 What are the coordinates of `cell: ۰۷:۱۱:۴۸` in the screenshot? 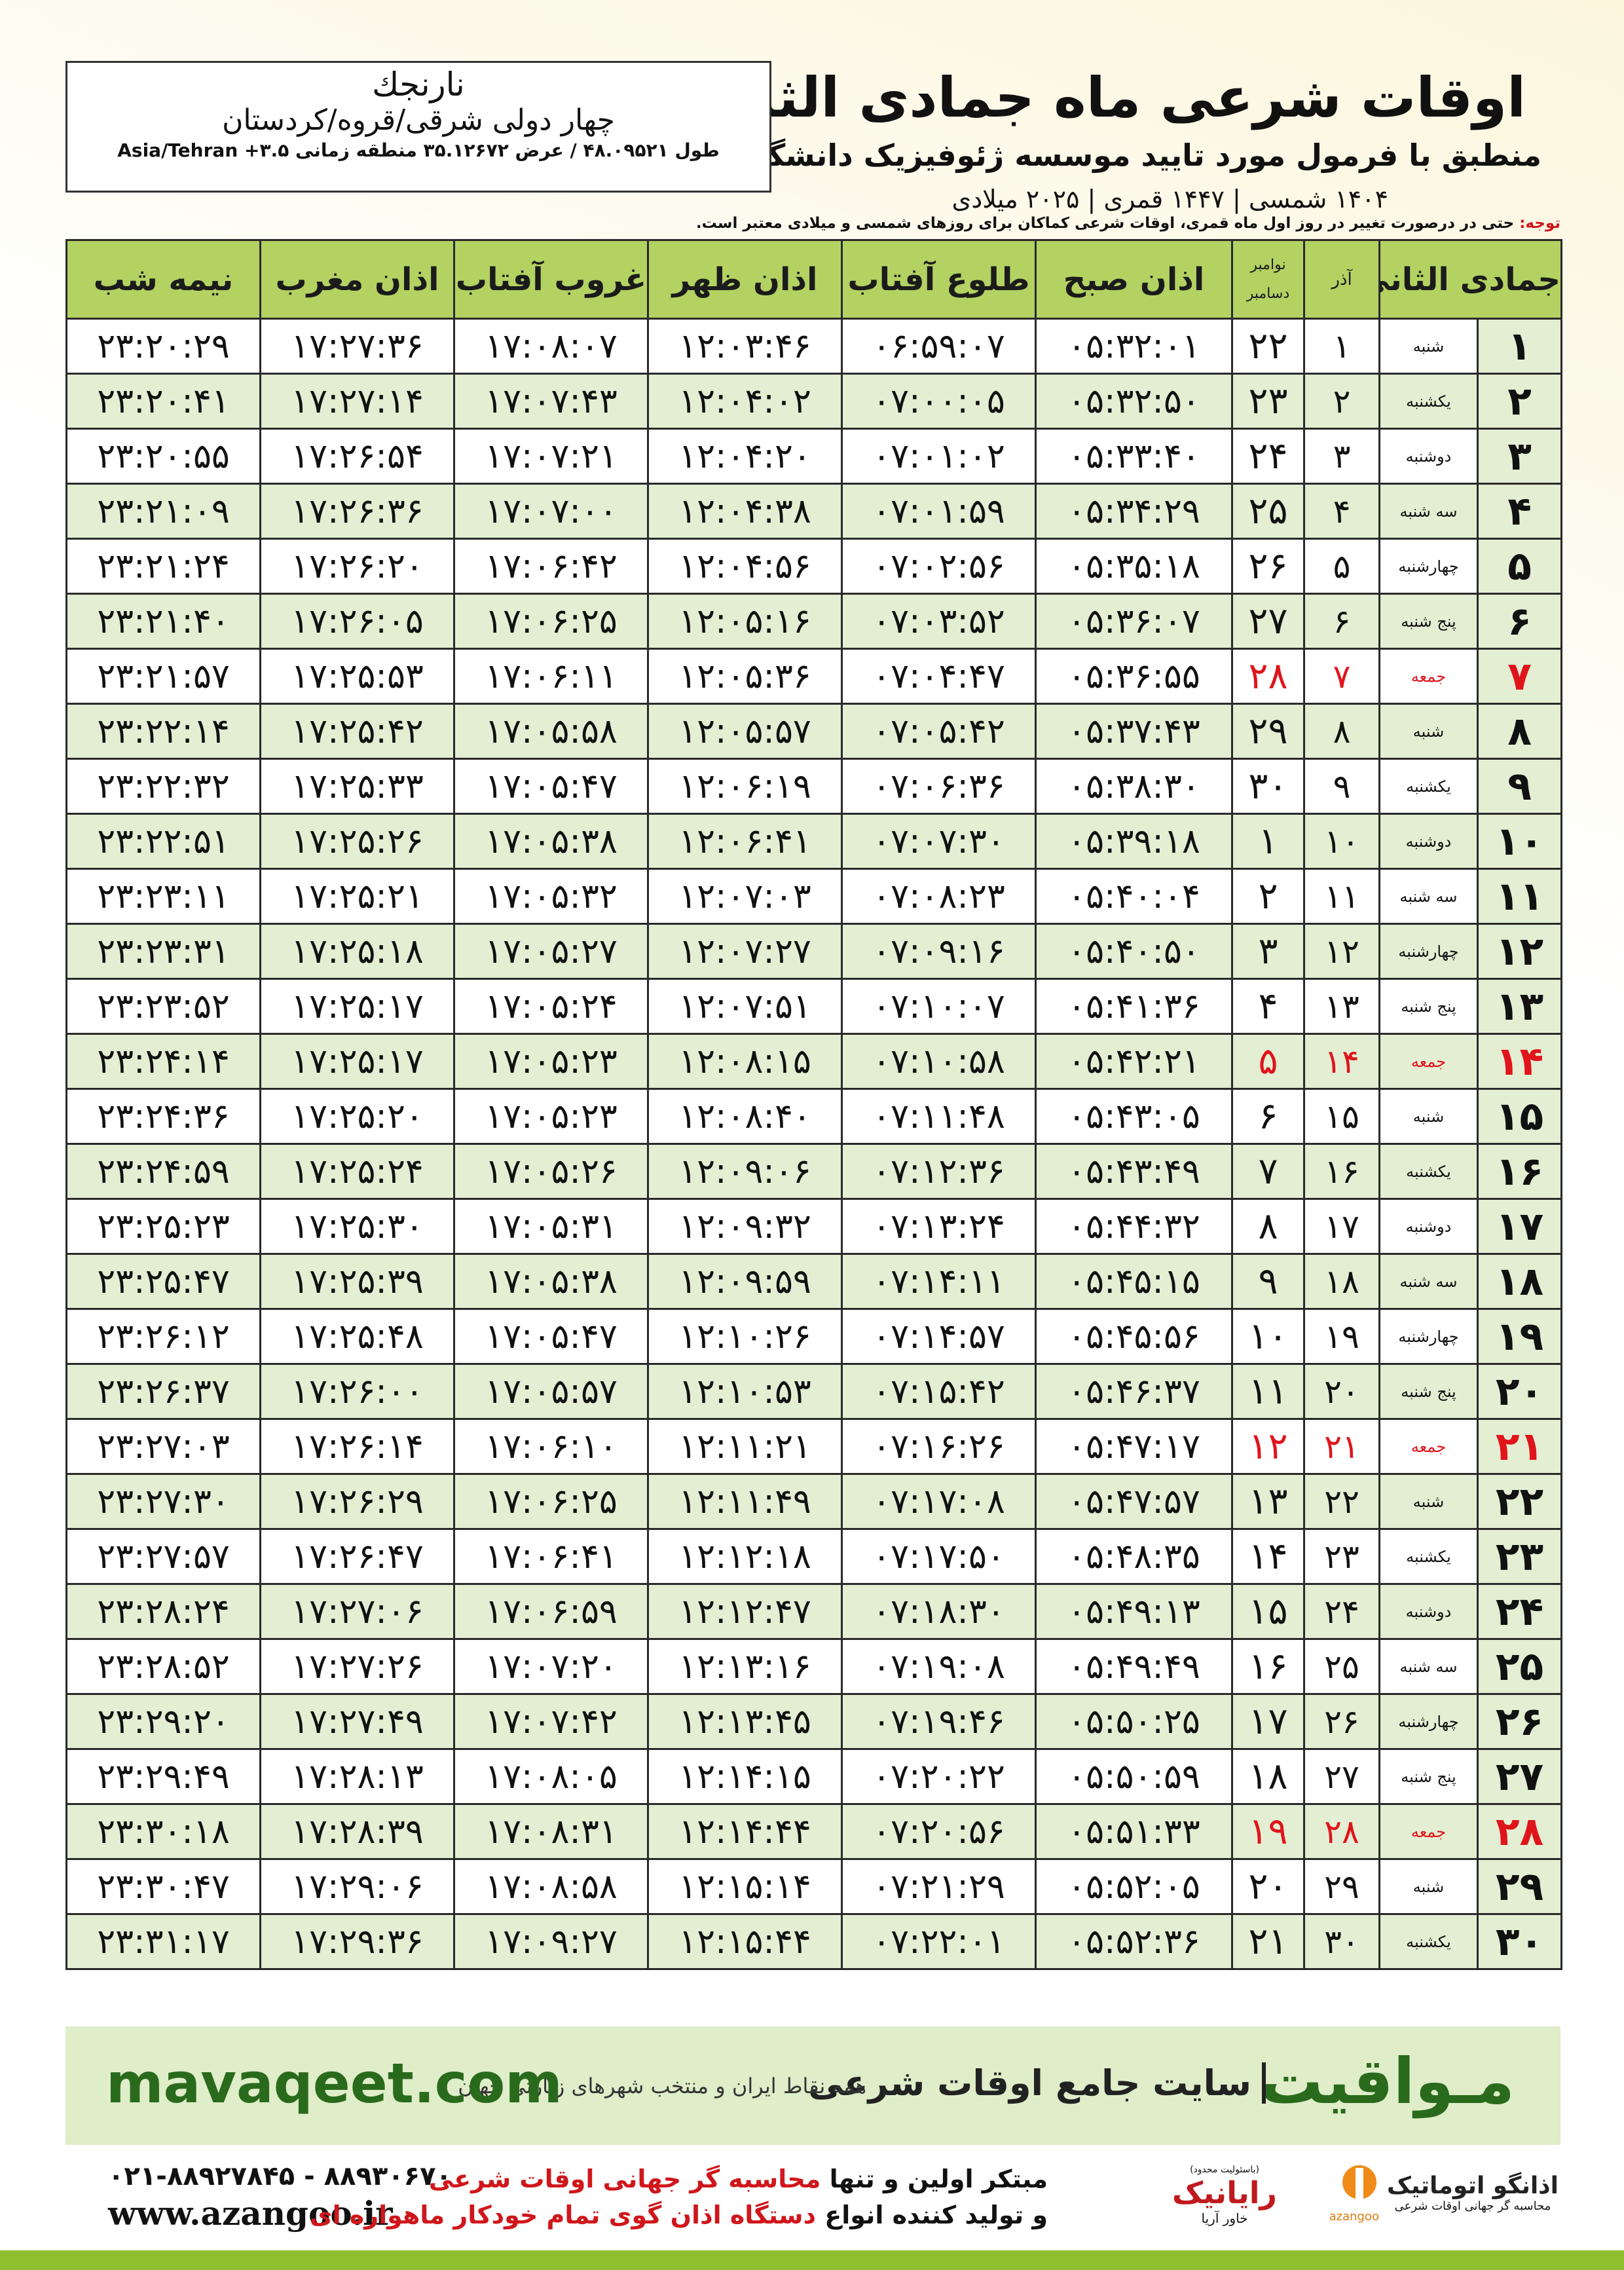 It's located at (939, 1116).